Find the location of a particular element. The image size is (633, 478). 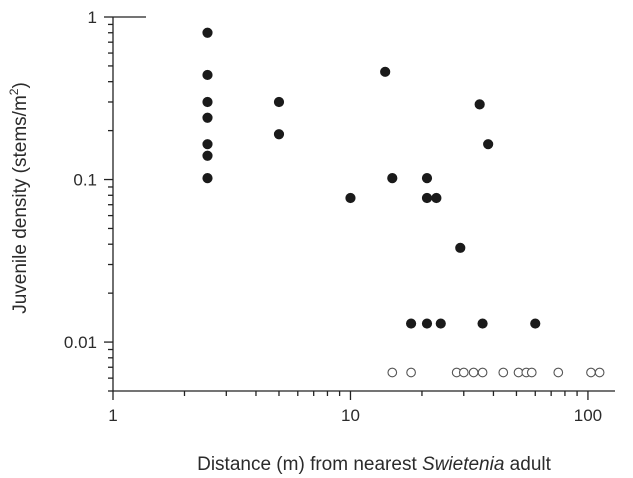

y-tick-label: 0.1 is located at coordinates (85, 180).